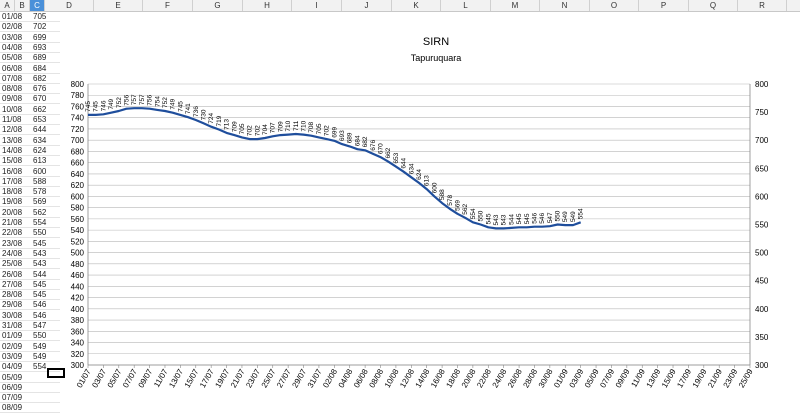 Image resolution: width=800 pixels, height=419 pixels. I want to click on date-cell: 30/08, so click(12, 315).